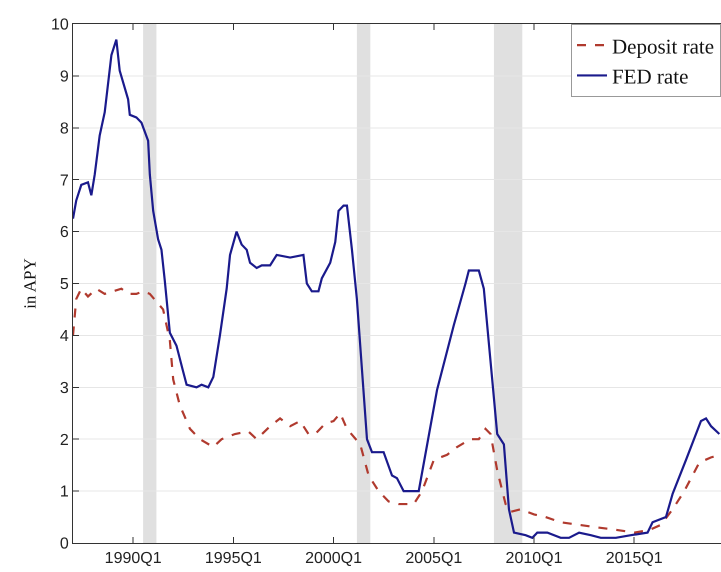 Image resolution: width=721 pixels, height=572 pixels. What do you see at coordinates (634, 559) in the screenshot?
I see `x-tick-label: 2015Q1` at bounding box center [634, 559].